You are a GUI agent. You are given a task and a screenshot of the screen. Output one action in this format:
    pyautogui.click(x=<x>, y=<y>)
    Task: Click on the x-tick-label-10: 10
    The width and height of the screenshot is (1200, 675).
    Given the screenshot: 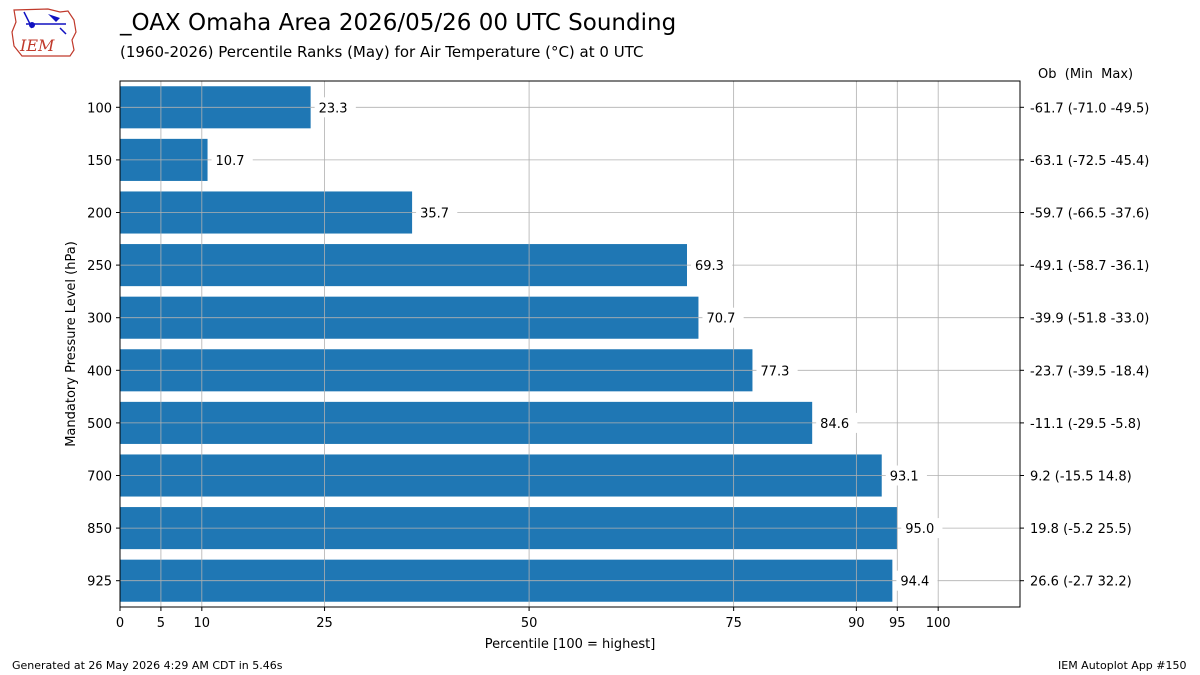 What is the action you would take?
    pyautogui.click(x=202, y=623)
    